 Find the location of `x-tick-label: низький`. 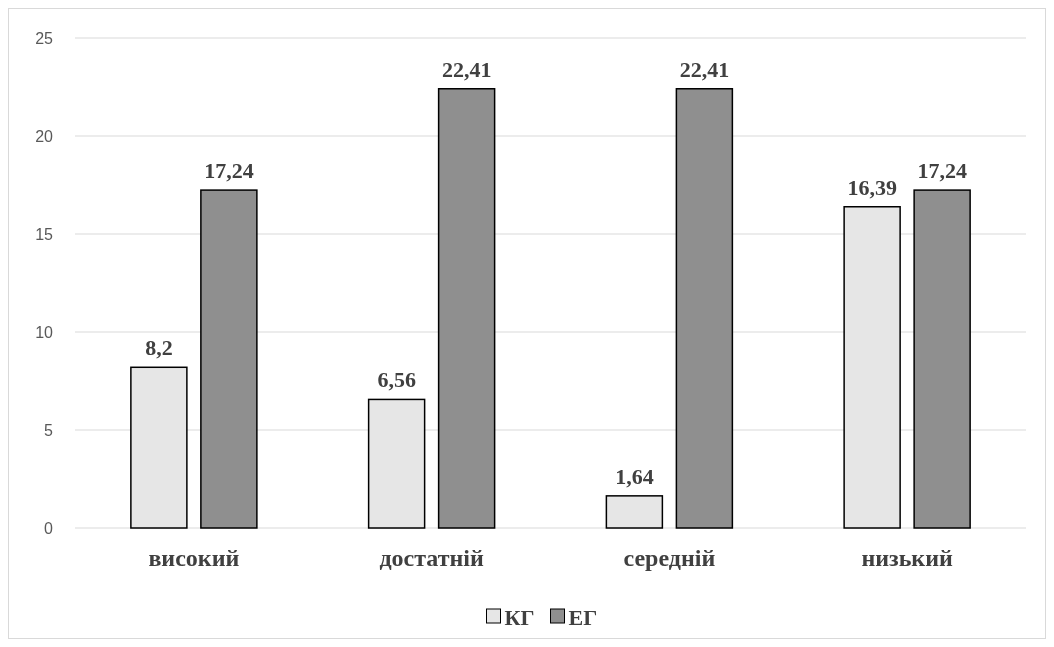

x-tick-label: низький is located at coordinates (907, 558).